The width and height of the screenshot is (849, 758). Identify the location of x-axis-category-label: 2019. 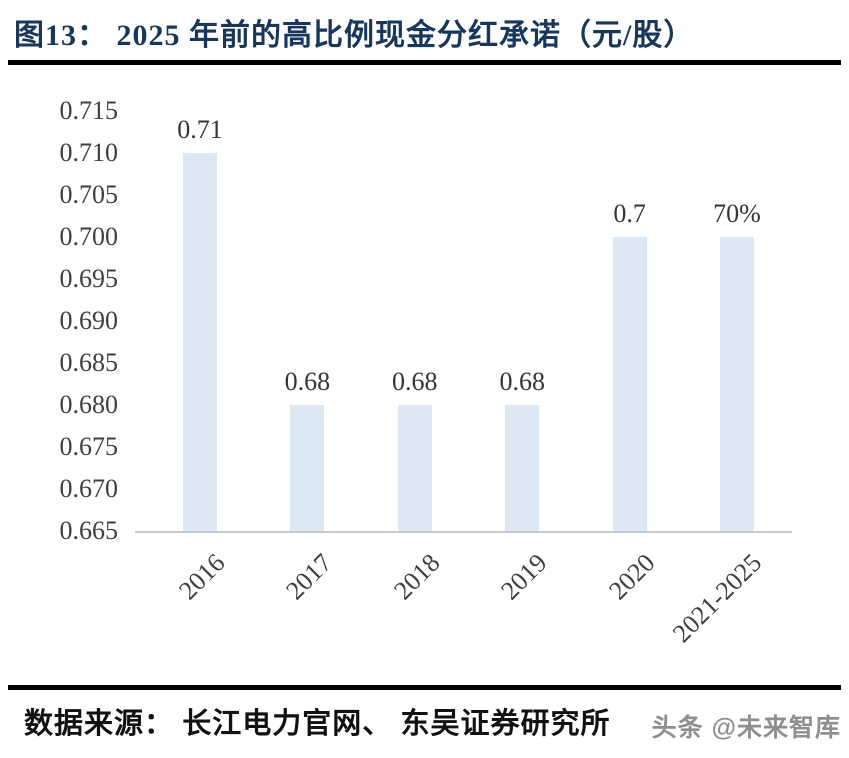
(524, 577).